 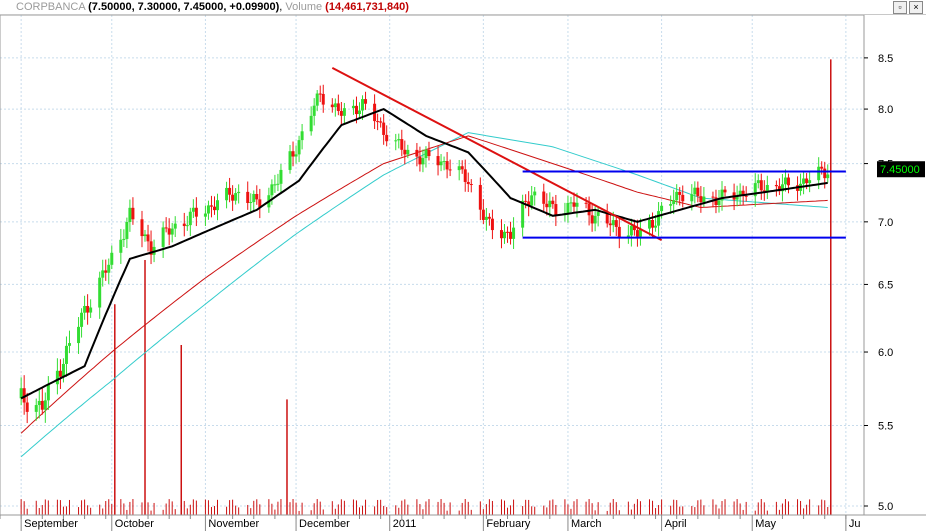 What do you see at coordinates (900, 7) in the screenshot?
I see `restore-icon: ▫` at bounding box center [900, 7].